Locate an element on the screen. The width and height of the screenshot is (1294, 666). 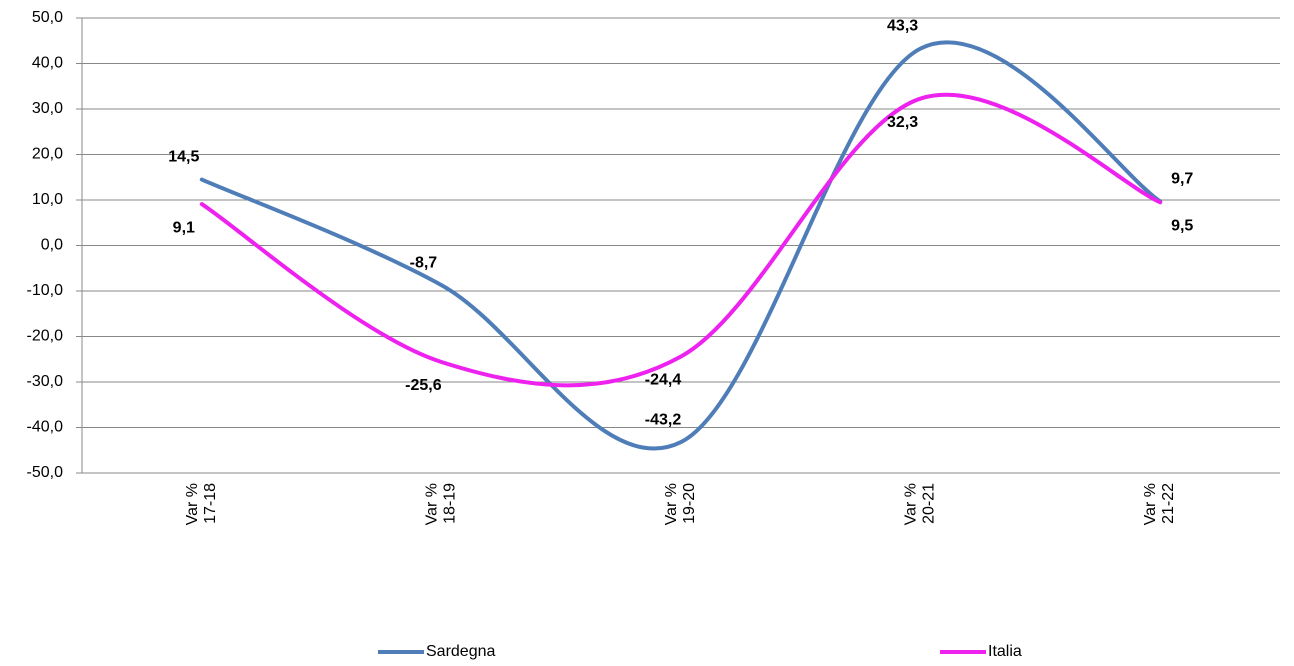
data-label: -25,6 is located at coordinates (423, 385).